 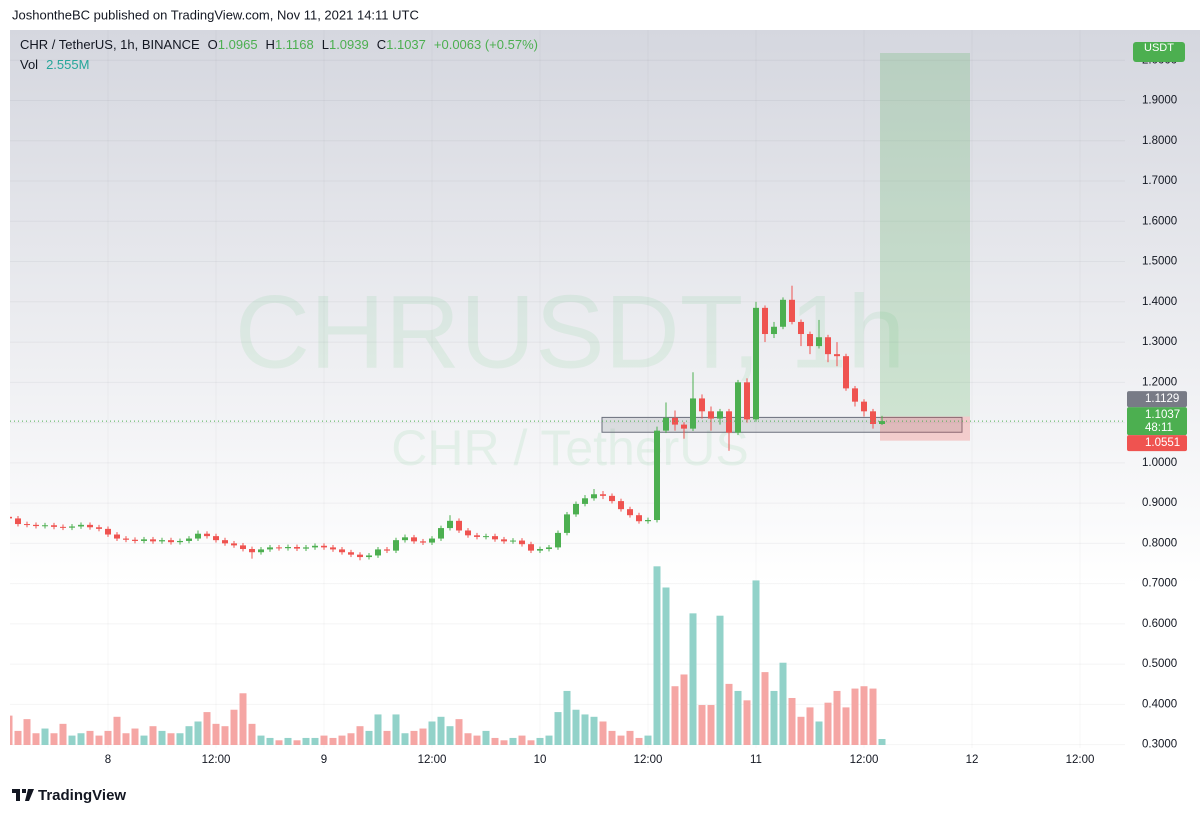 What do you see at coordinates (69, 795) in the screenshot?
I see `footer: TradingView` at bounding box center [69, 795].